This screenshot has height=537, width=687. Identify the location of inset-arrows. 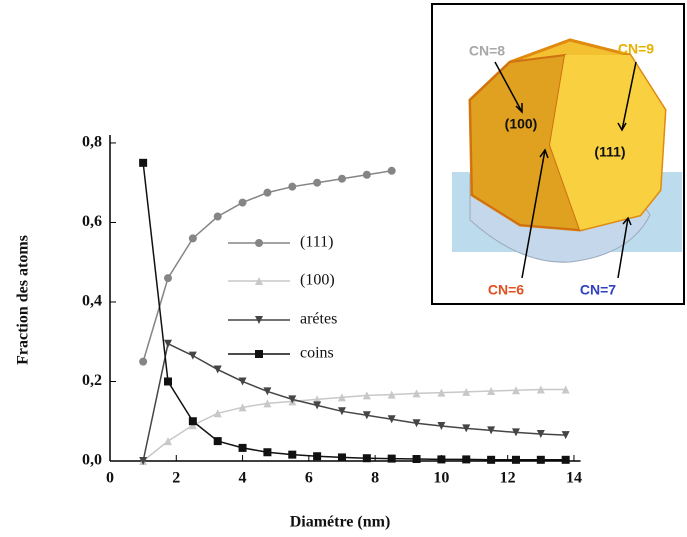
(565, 170).